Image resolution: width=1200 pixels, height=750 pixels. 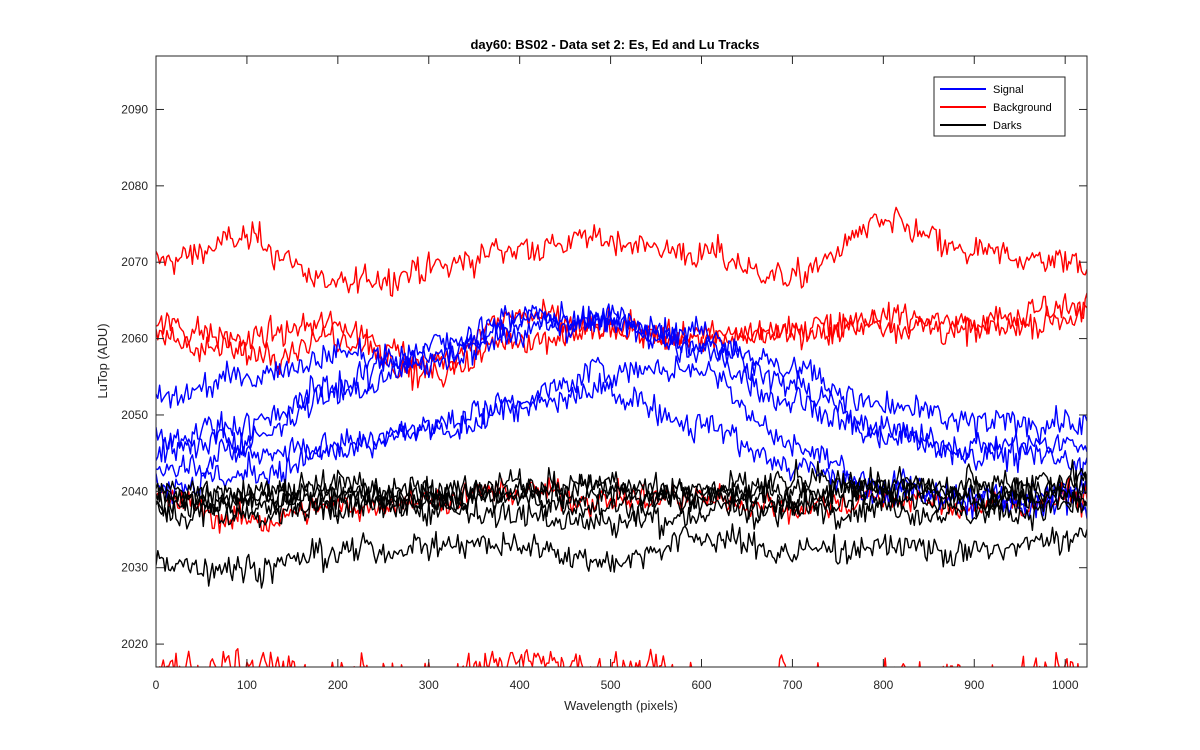 I want to click on x-tick-label: 1000, so click(x=1065, y=685).